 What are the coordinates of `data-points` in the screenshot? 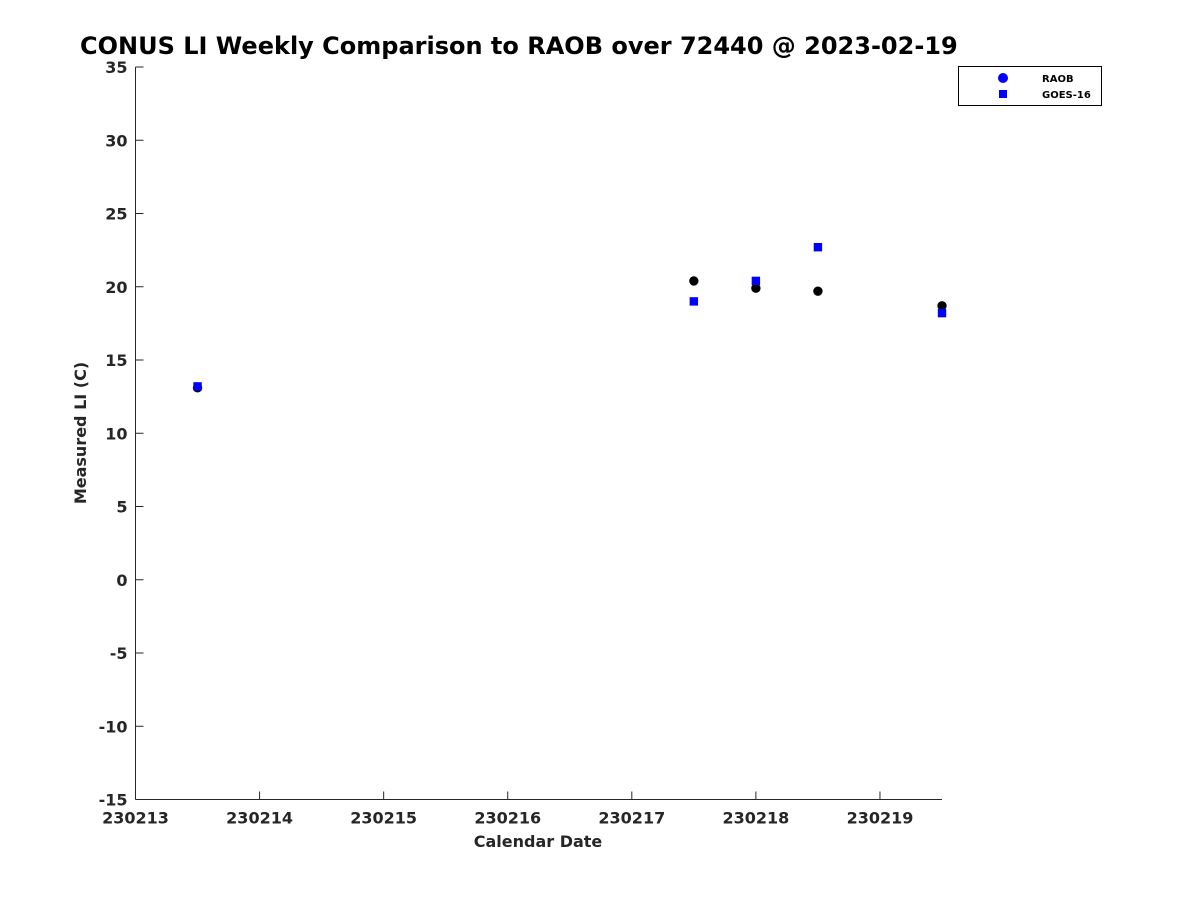 It's located at (569, 317).